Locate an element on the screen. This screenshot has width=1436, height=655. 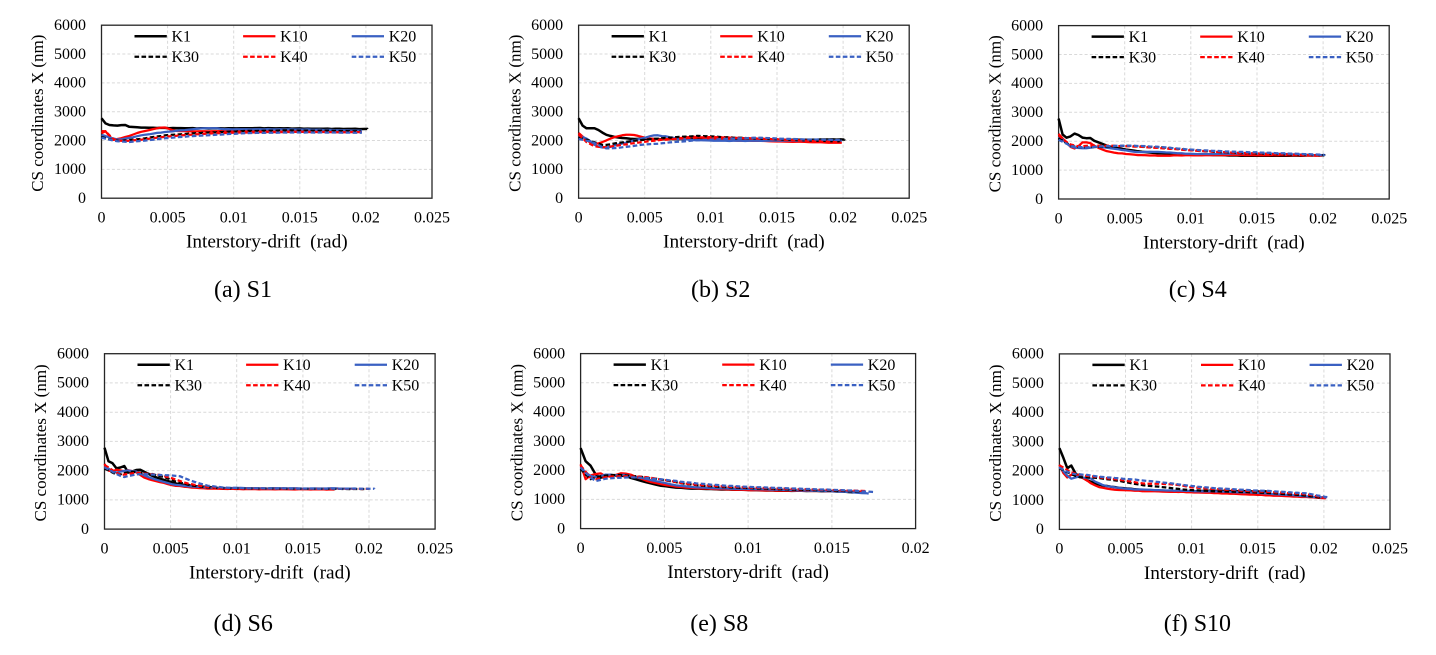
svg-text: (d) S6 is located at coordinates (243, 624).